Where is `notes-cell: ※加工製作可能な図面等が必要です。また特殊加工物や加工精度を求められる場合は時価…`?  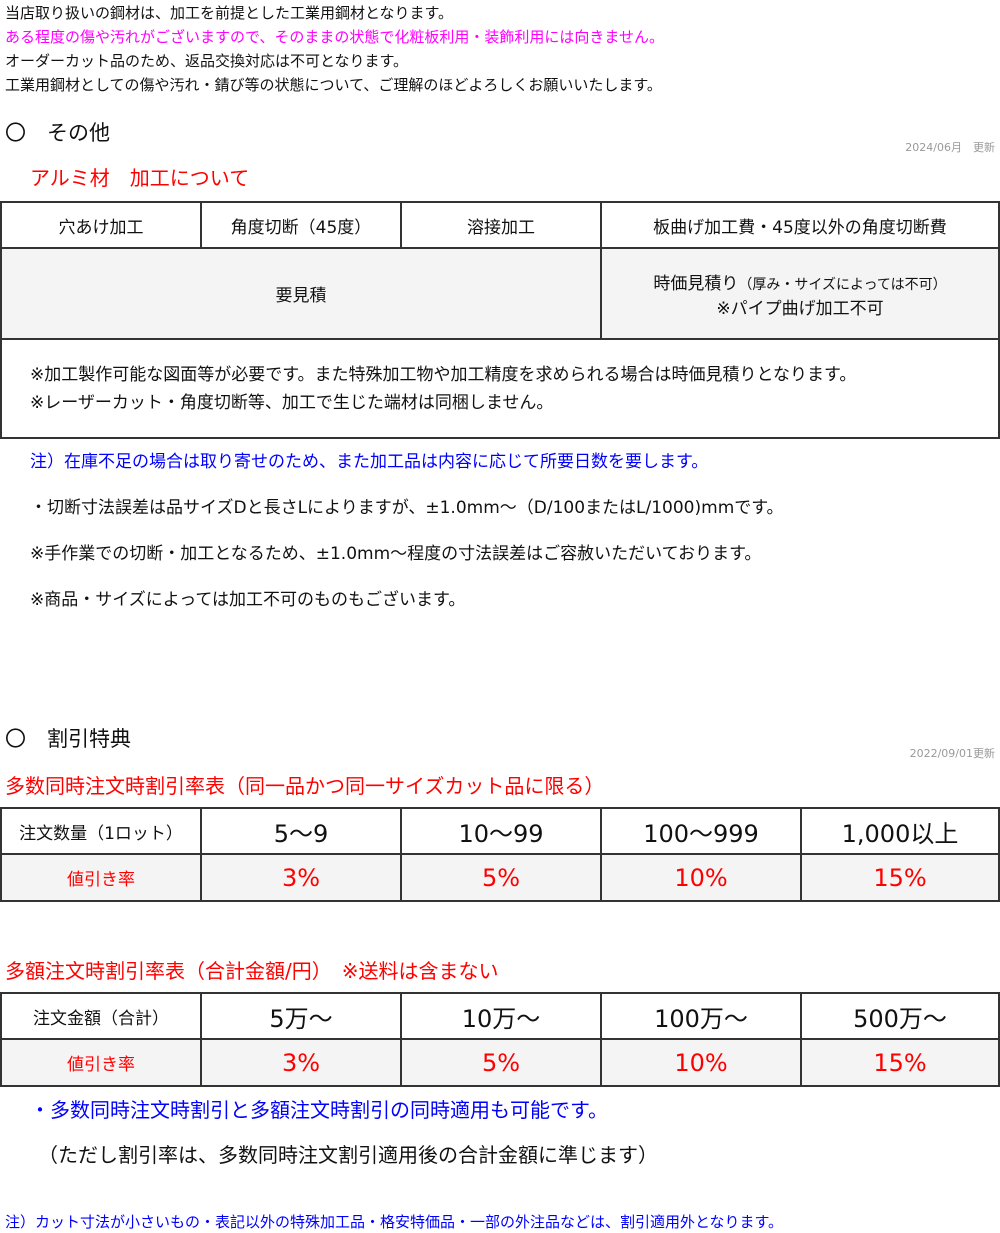 notes-cell: ※加工製作可能な図面等が必要です。また特殊加工物や加工精度を求められる場合は時価… is located at coordinates (500, 388).